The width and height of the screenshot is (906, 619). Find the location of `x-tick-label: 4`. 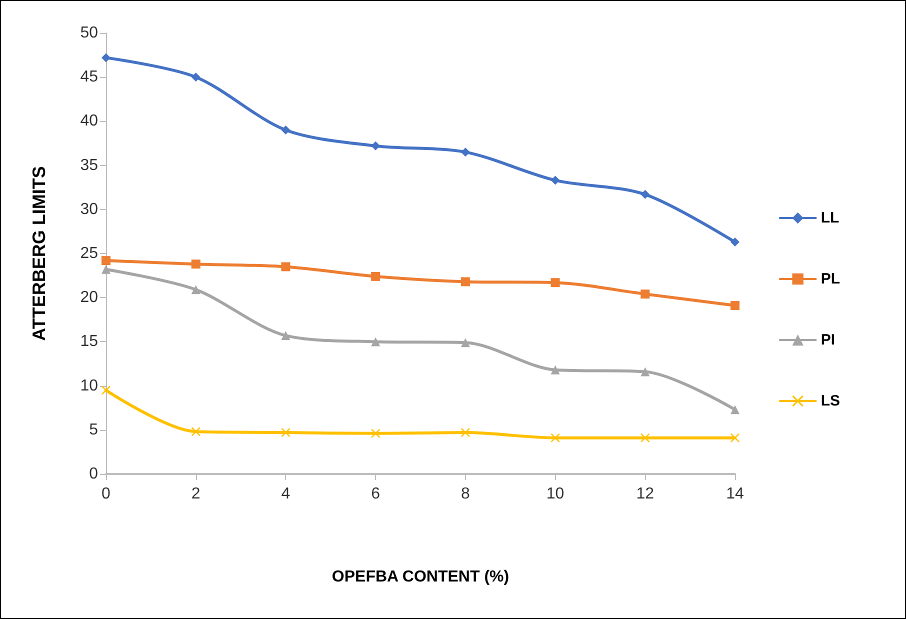

x-tick-label: 4 is located at coordinates (285, 494).